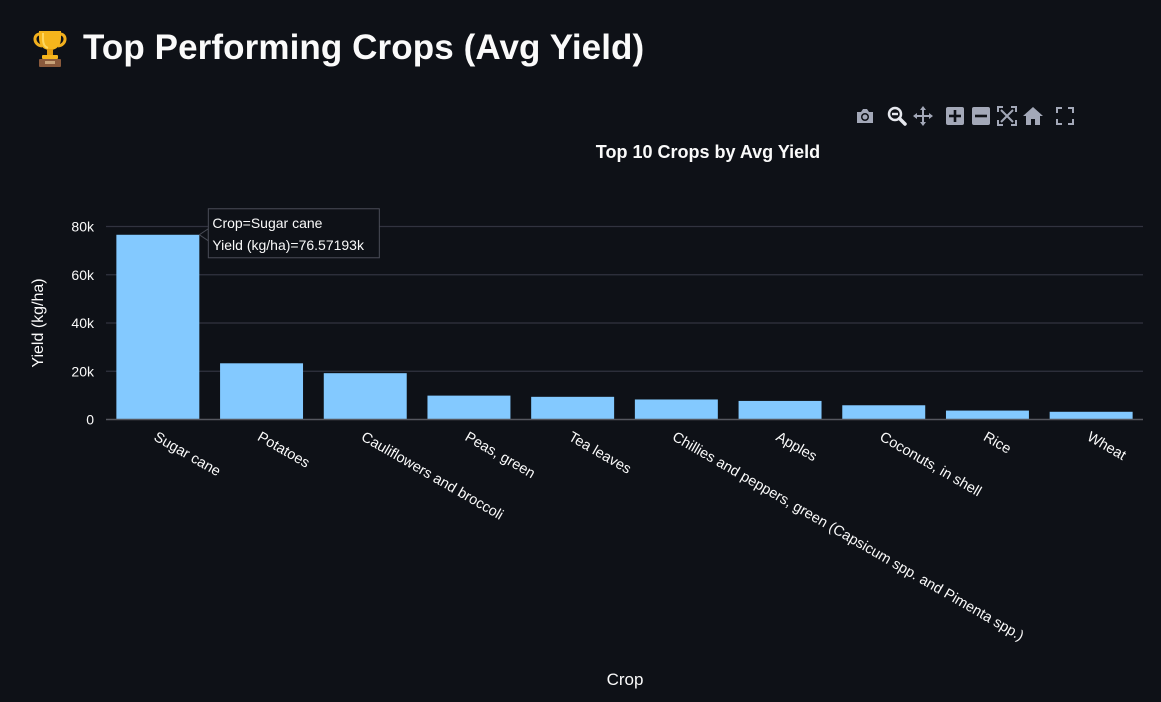 The height and width of the screenshot is (702, 1161). I want to click on x-tick-label: Potatoes, so click(284, 450).